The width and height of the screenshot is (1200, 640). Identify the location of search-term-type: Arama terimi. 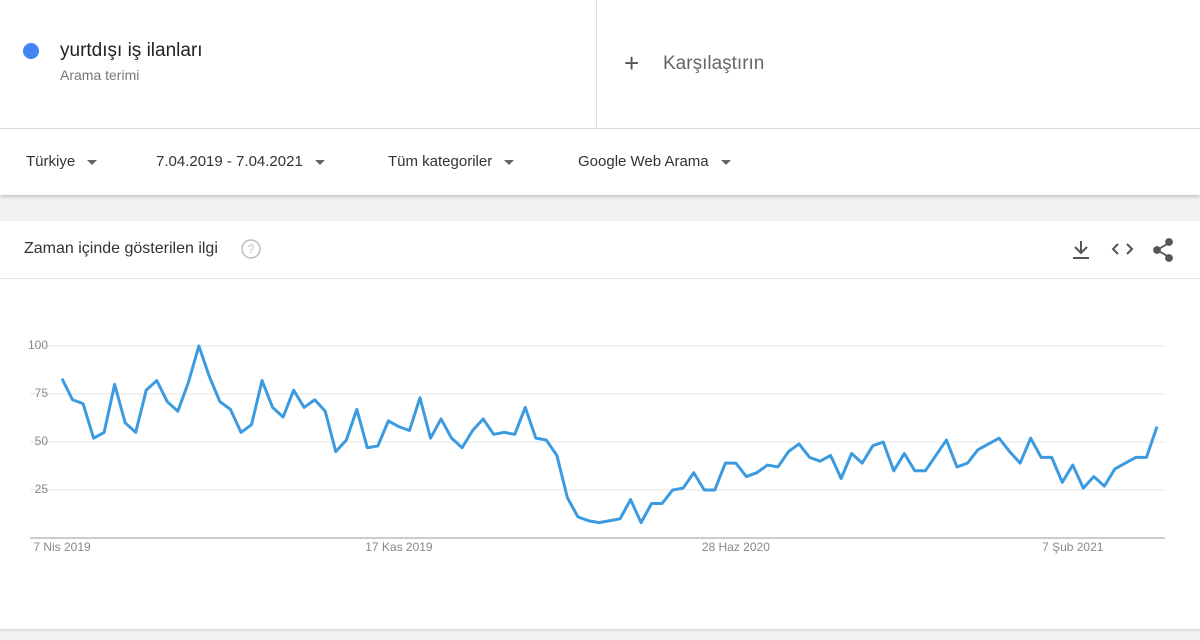
(100, 75).